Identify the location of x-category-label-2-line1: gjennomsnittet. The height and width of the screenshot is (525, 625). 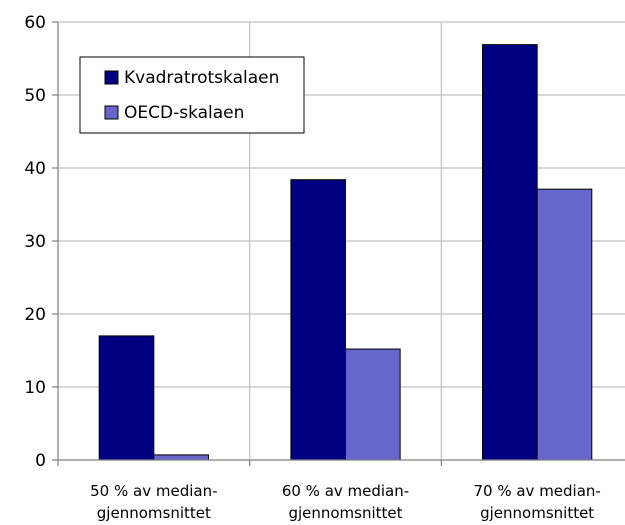
(537, 513).